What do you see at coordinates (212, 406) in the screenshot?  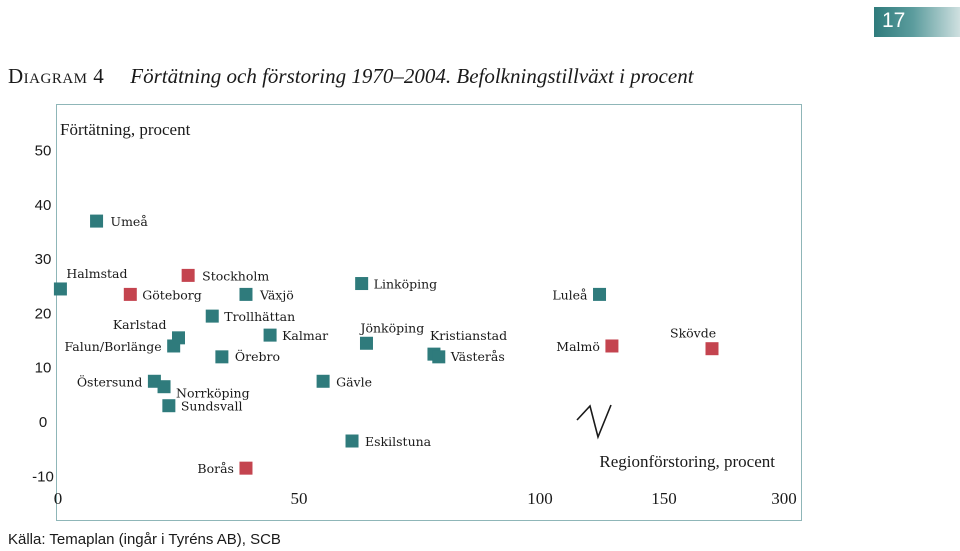 I see `label-sundsvall: Sundsvall` at bounding box center [212, 406].